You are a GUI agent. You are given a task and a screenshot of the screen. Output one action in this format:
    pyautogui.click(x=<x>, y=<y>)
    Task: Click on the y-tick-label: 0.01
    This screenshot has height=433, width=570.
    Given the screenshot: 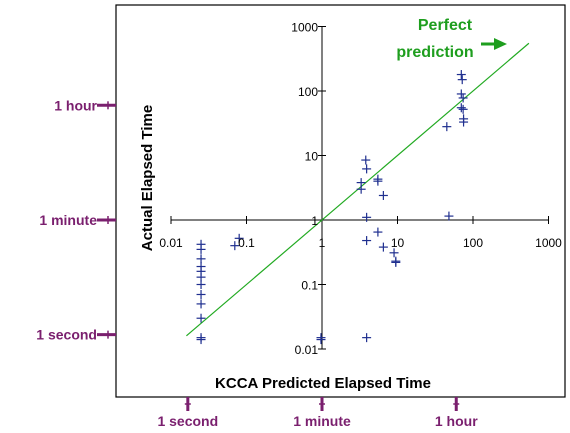 What is the action you would take?
    pyautogui.click(x=307, y=350)
    